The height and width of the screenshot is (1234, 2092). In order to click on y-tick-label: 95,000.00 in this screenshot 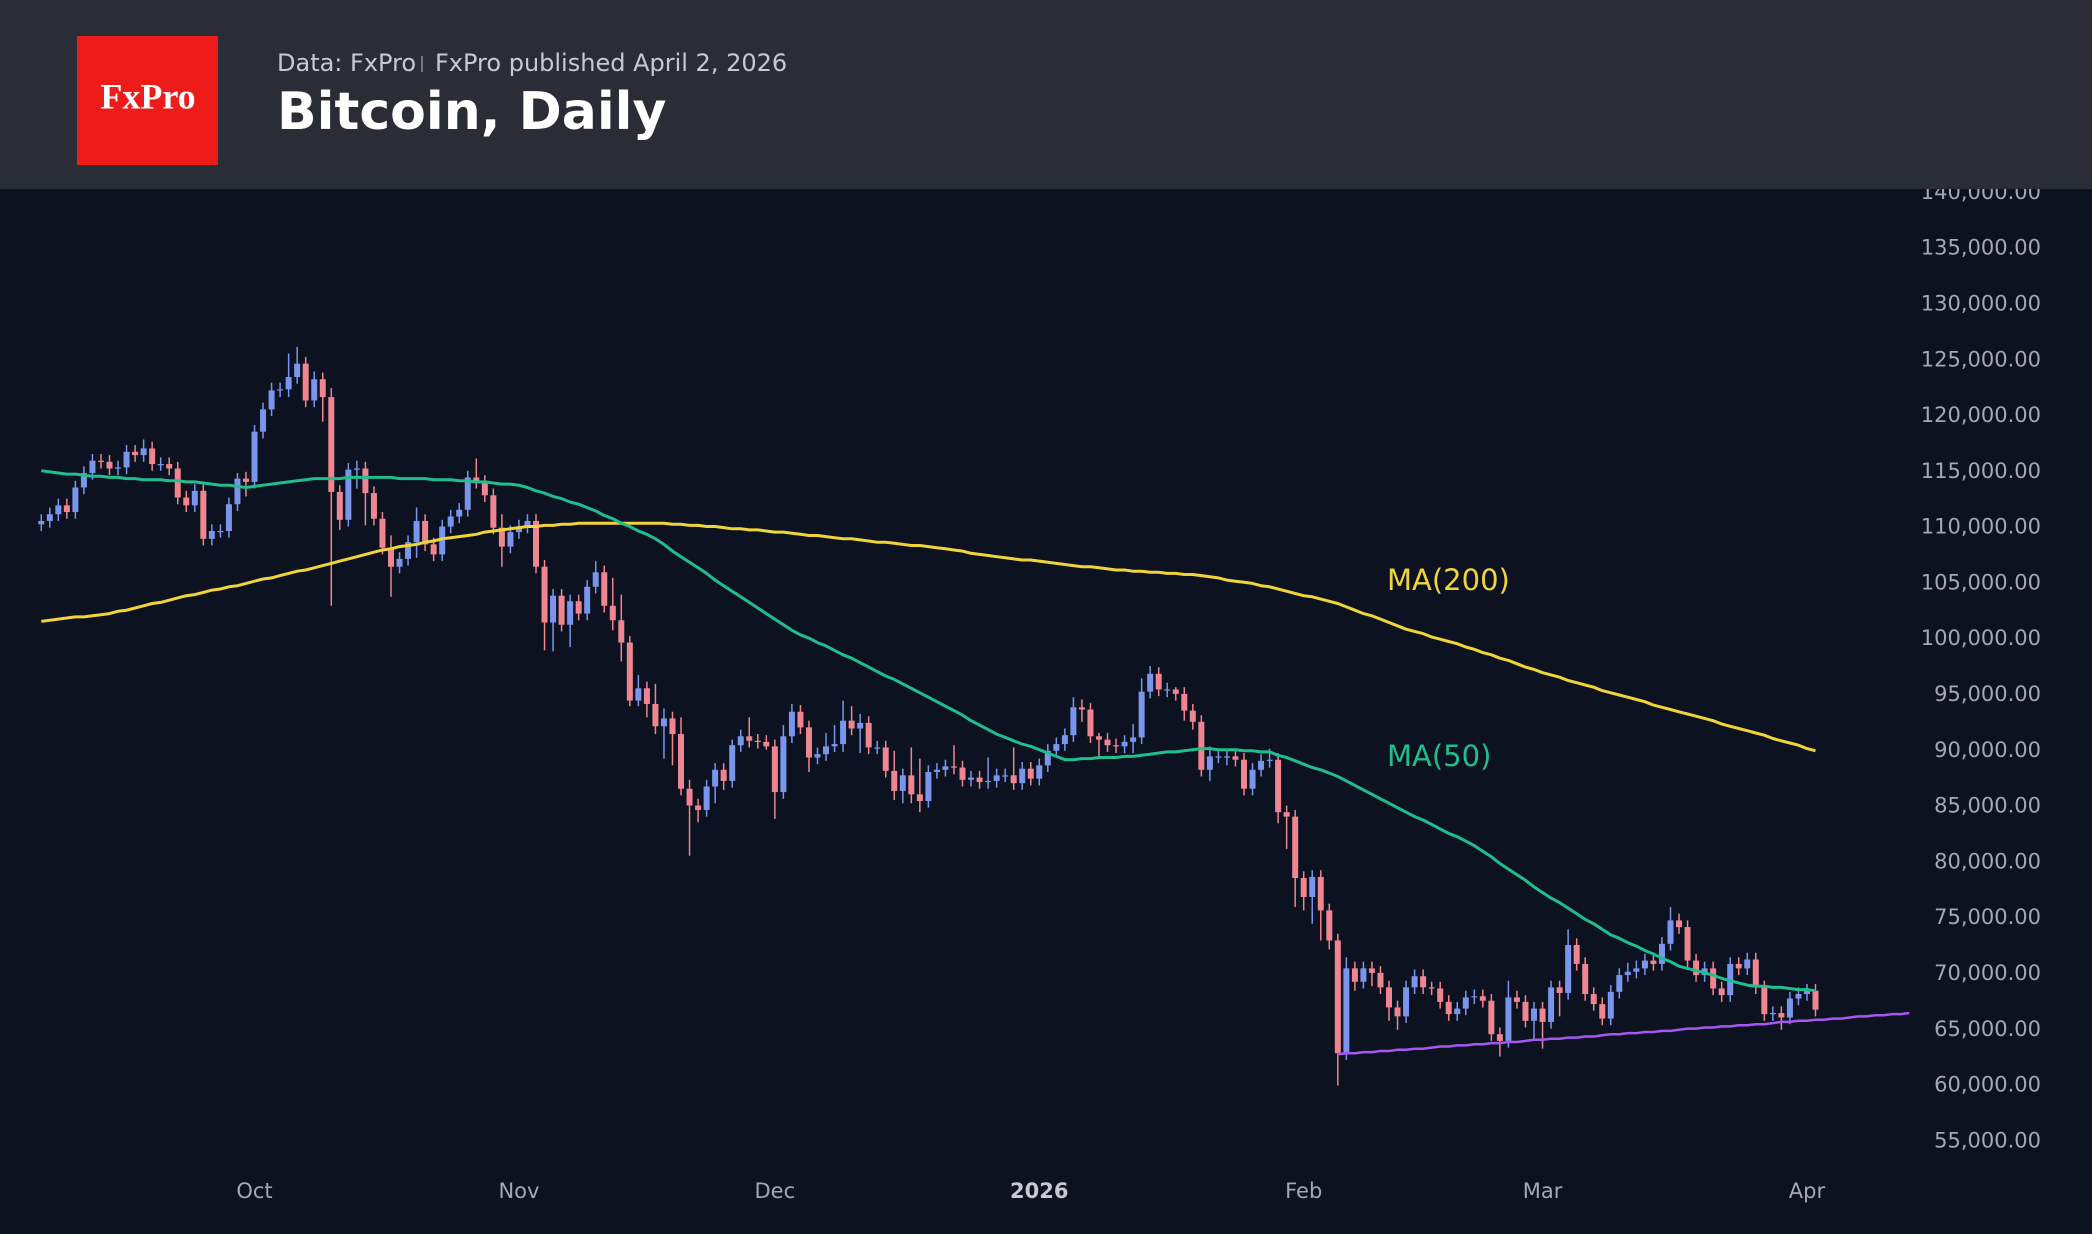, I will do `click(1987, 694)`.